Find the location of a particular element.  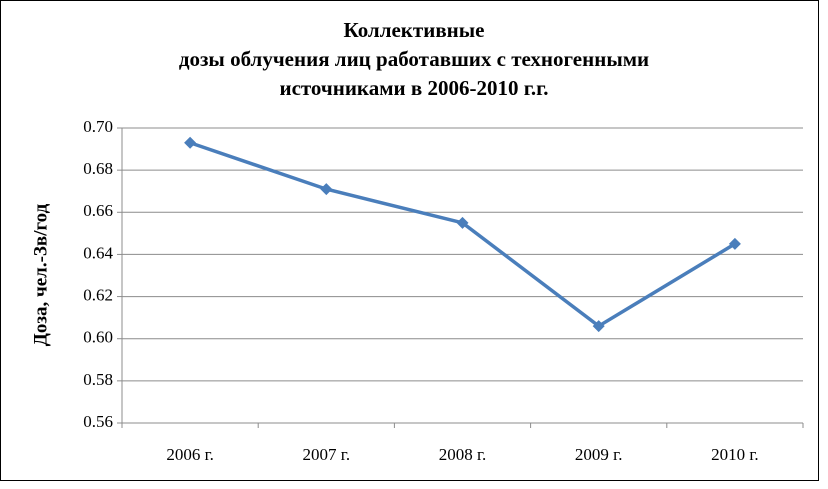

x-tick-label: 2010 г. is located at coordinates (735, 454).